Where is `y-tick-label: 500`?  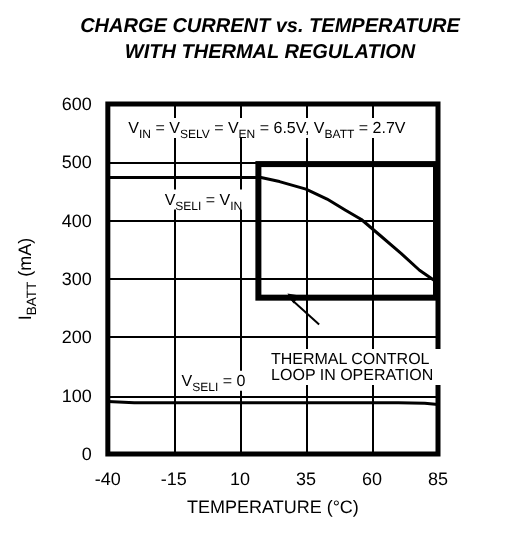 y-tick-label: 500 is located at coordinates (76, 162).